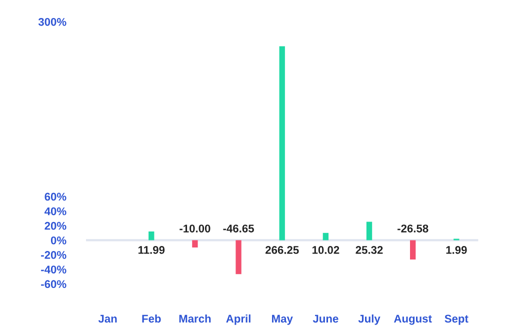 The width and height of the screenshot is (512, 334). I want to click on y-tick-label: 60%, so click(55, 196).